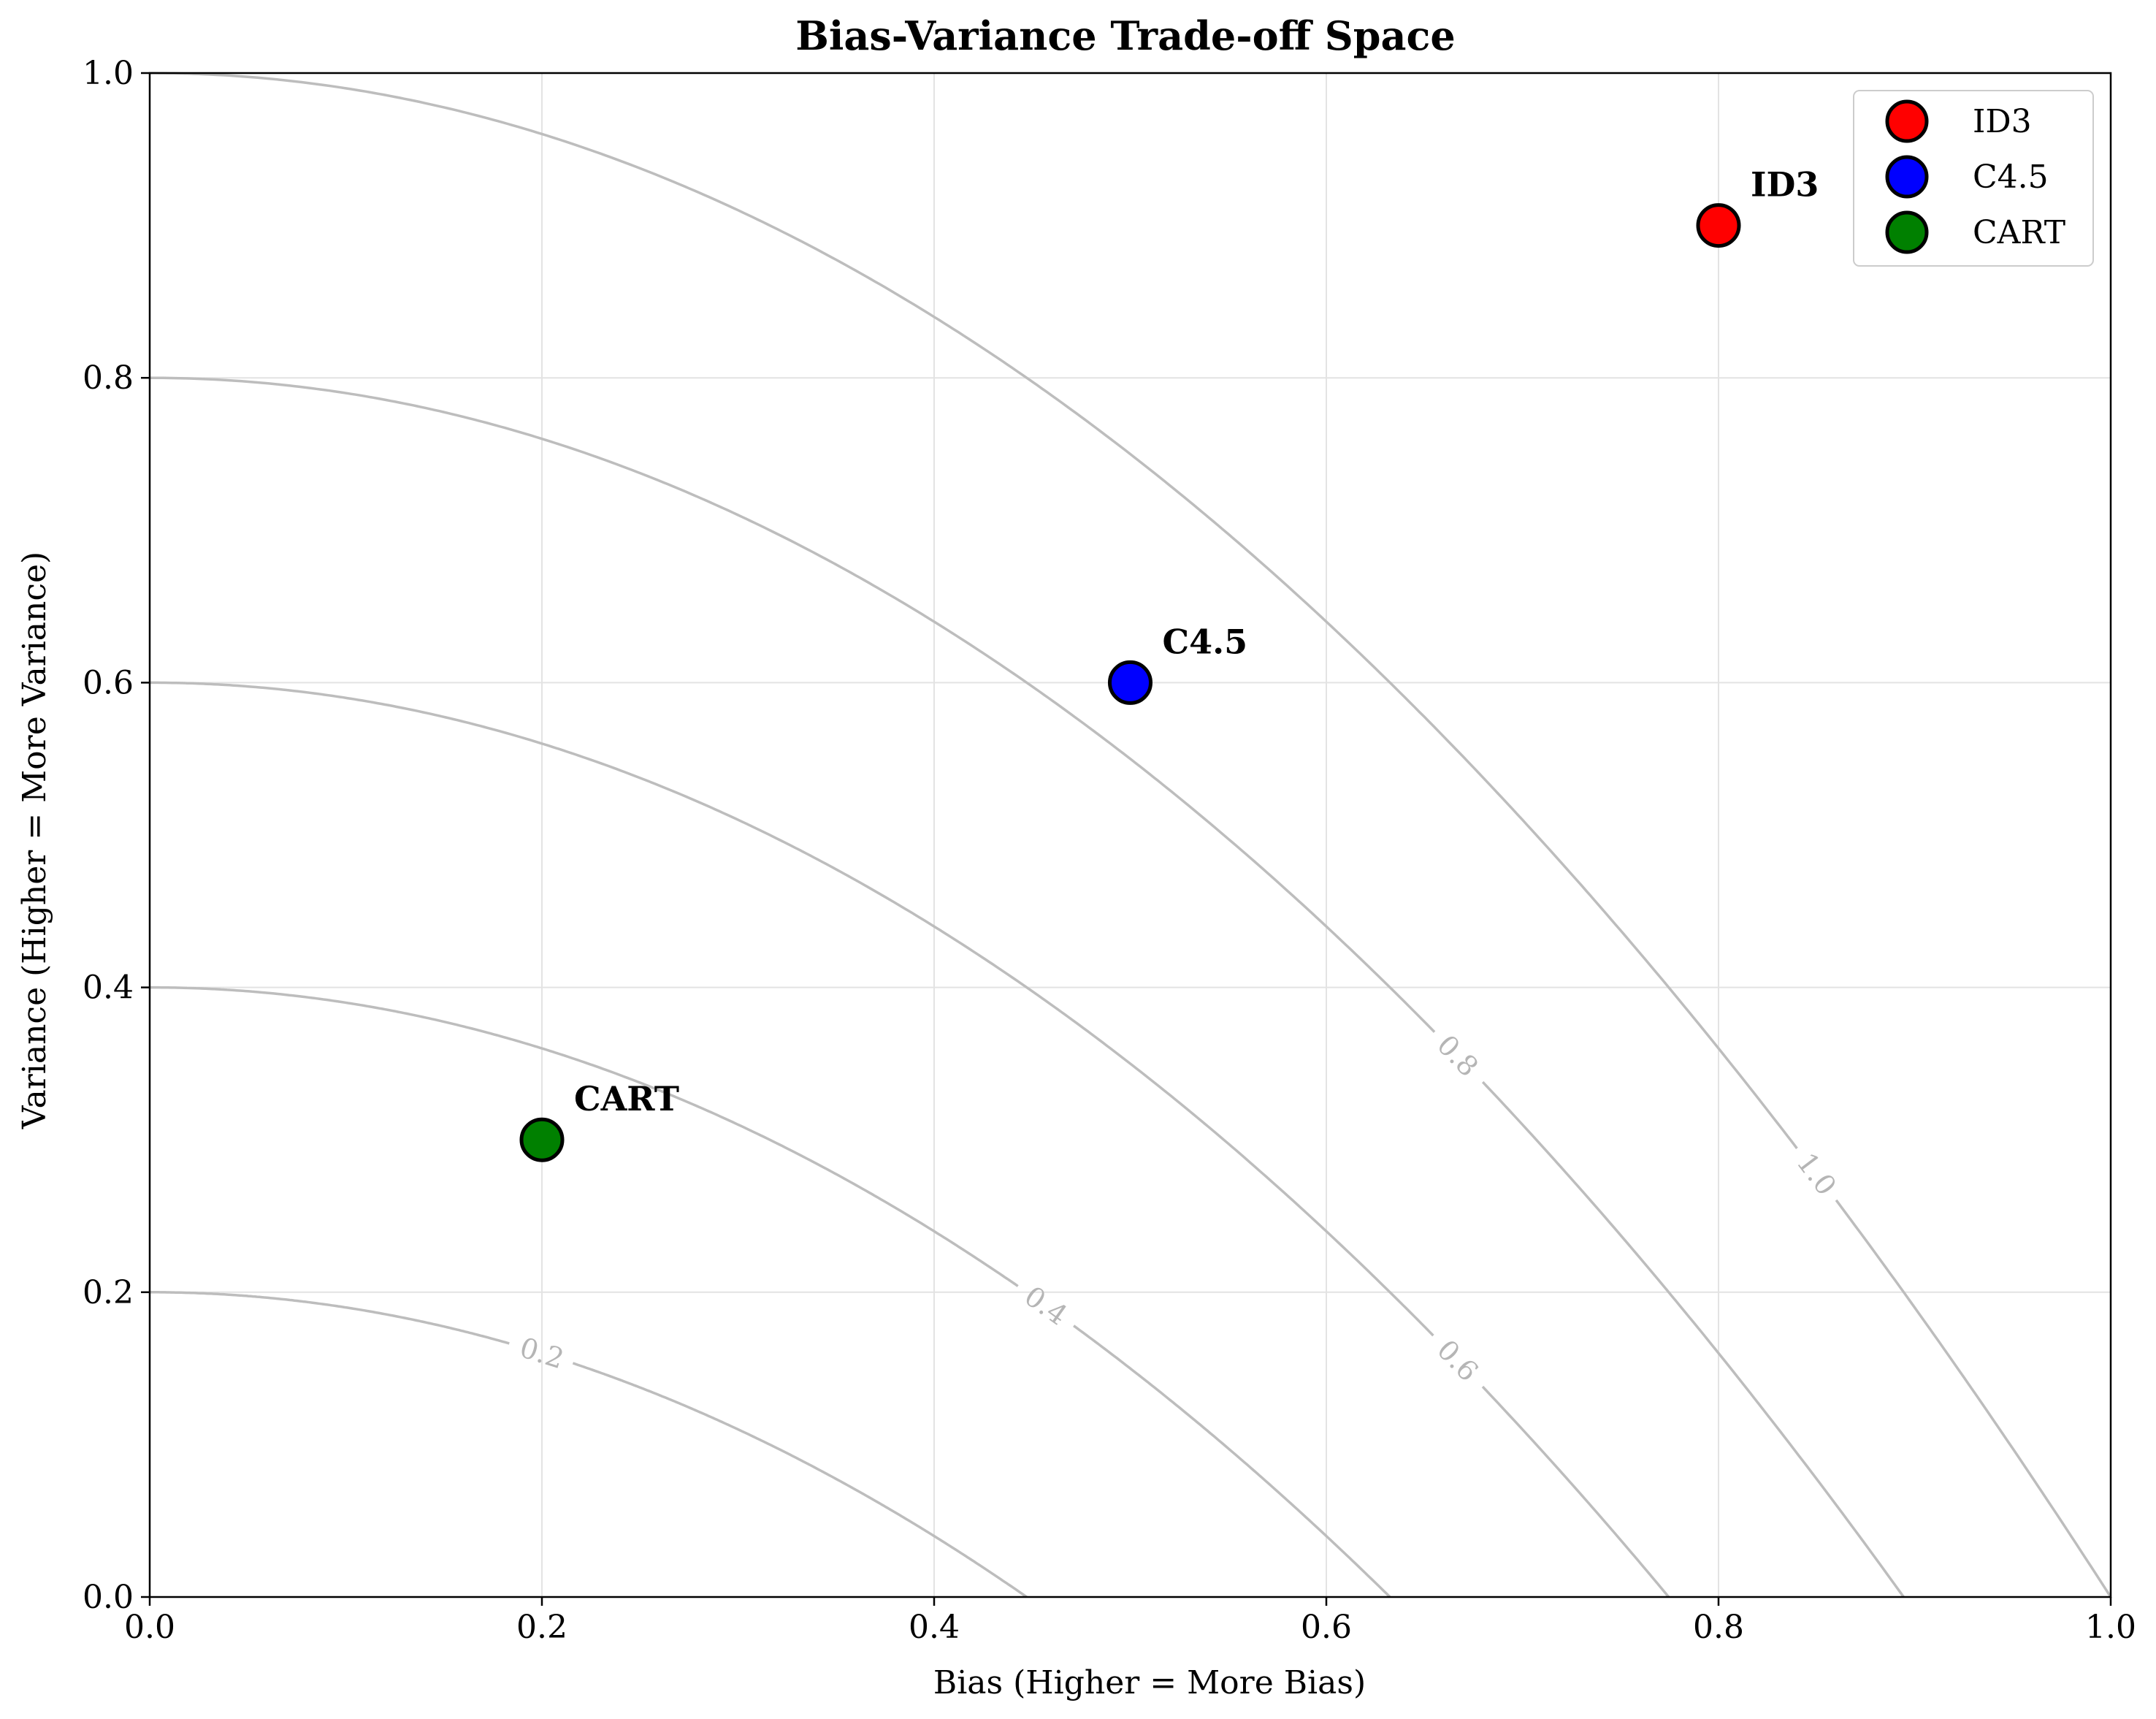 The image size is (2156, 1719). What do you see at coordinates (108, 683) in the screenshot?
I see `y-tick-label: 0.6` at bounding box center [108, 683].